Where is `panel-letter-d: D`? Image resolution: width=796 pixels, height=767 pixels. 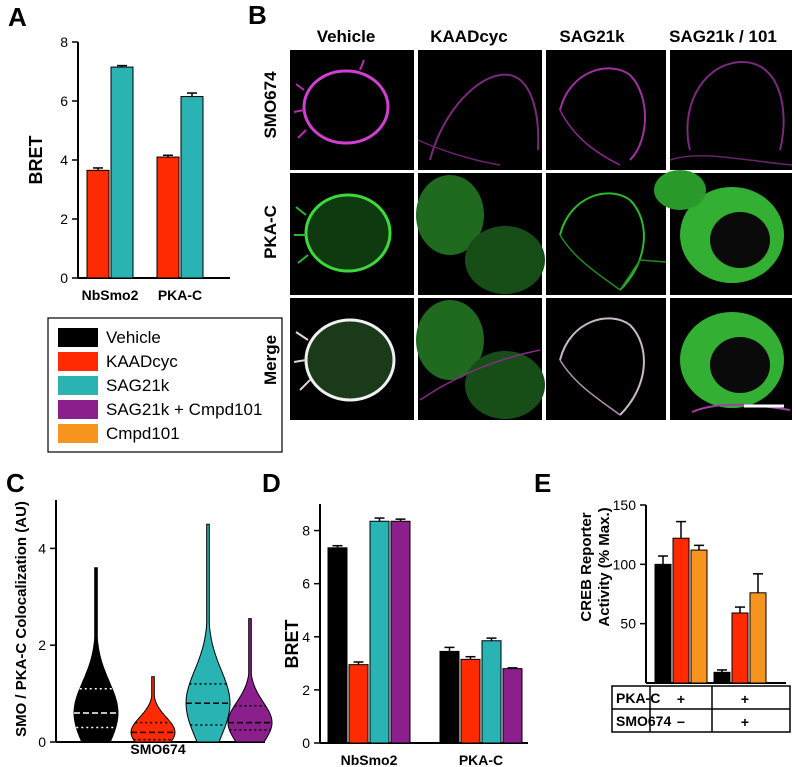 panel-letter-d: D is located at coordinates (271, 483).